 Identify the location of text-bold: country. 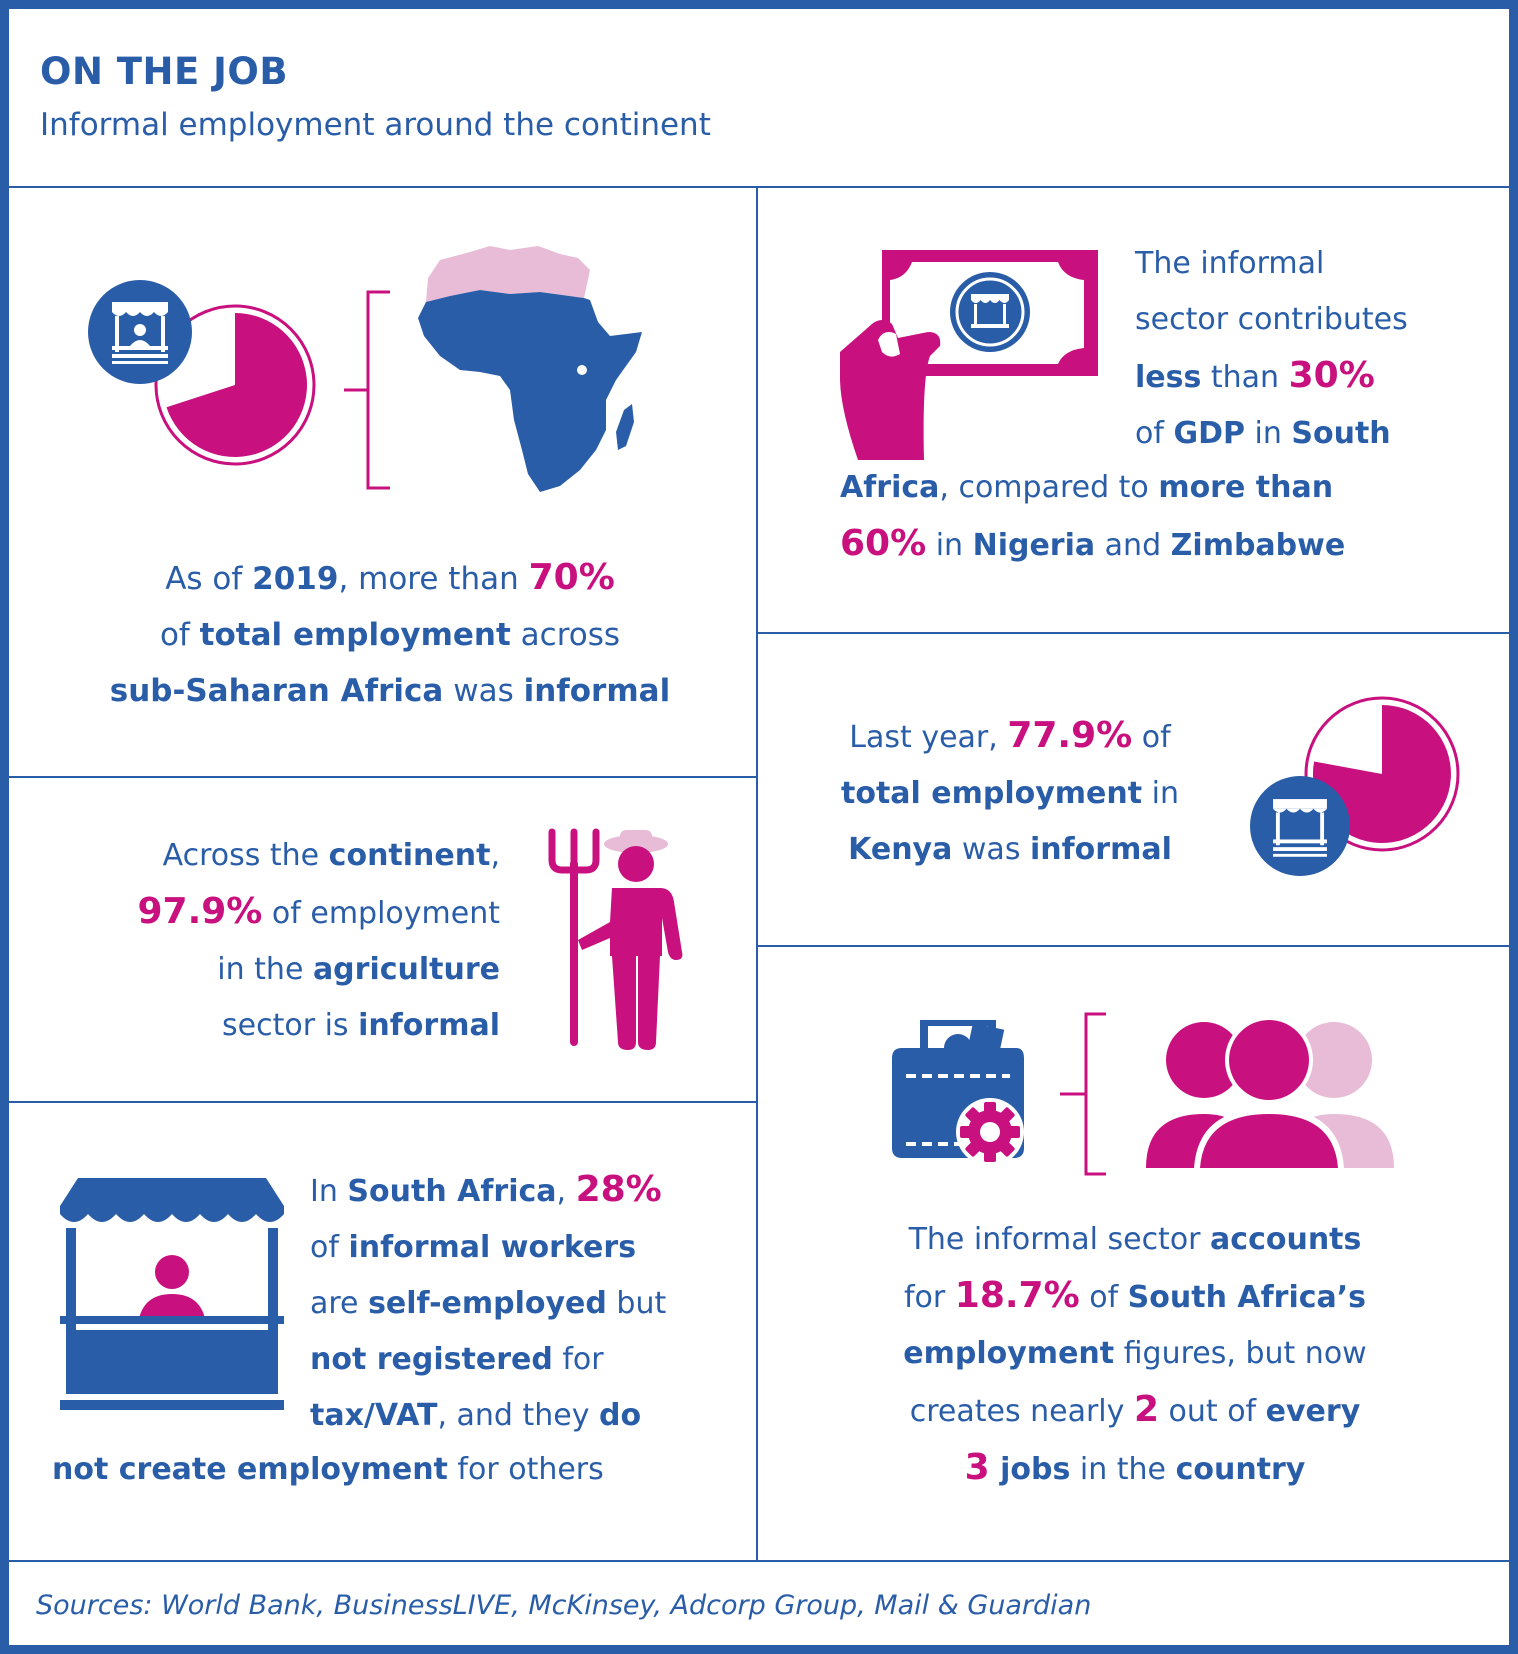
(1240, 1469).